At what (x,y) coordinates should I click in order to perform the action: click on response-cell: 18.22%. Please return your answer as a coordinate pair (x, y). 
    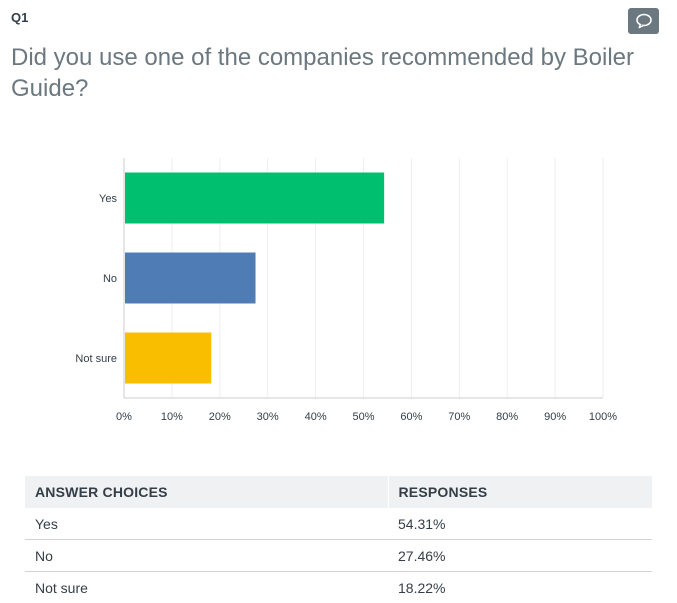
    Looking at the image, I should click on (520, 587).